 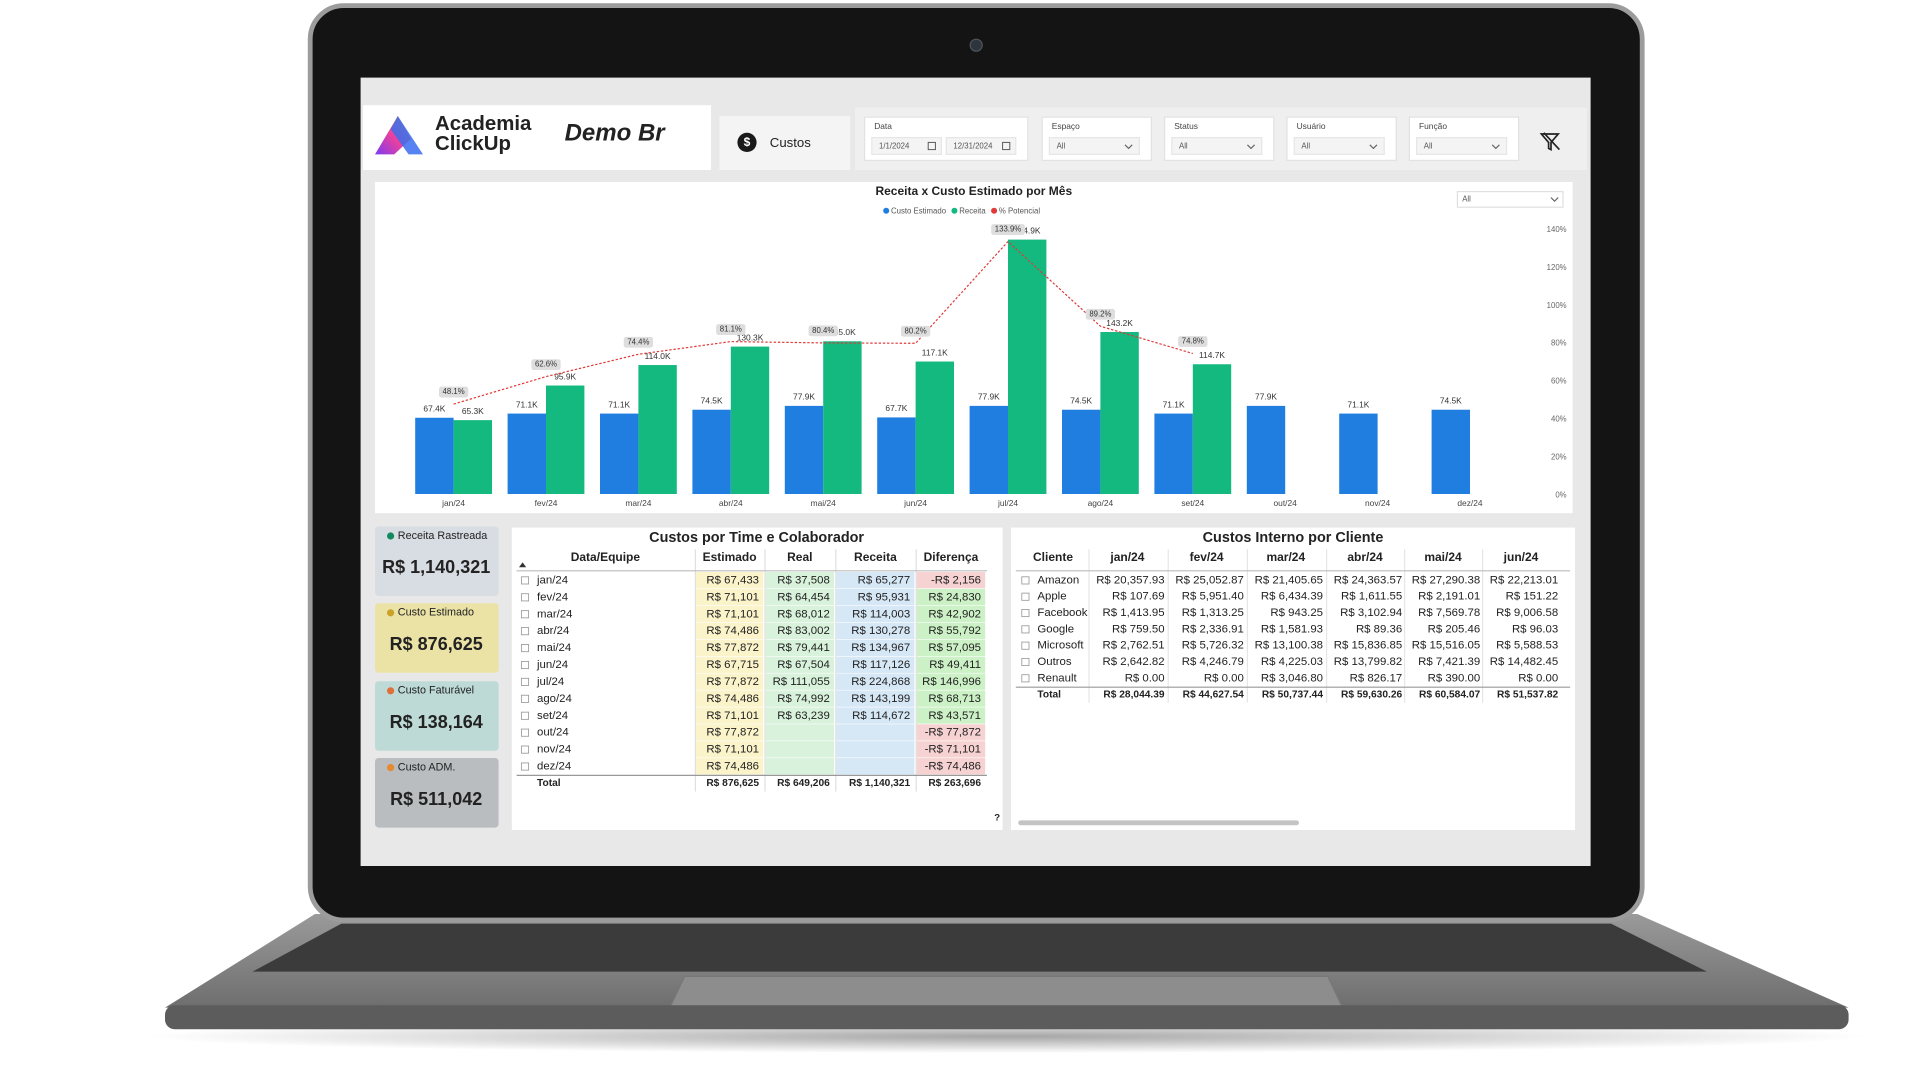 I want to click on x-tick-label: mai/24, so click(x=824, y=503).